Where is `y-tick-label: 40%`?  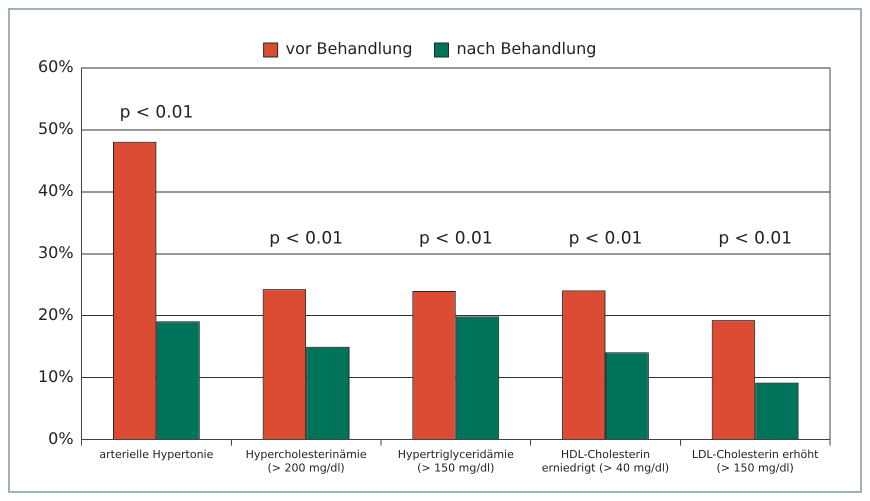
y-tick-label: 40% is located at coordinates (56, 190).